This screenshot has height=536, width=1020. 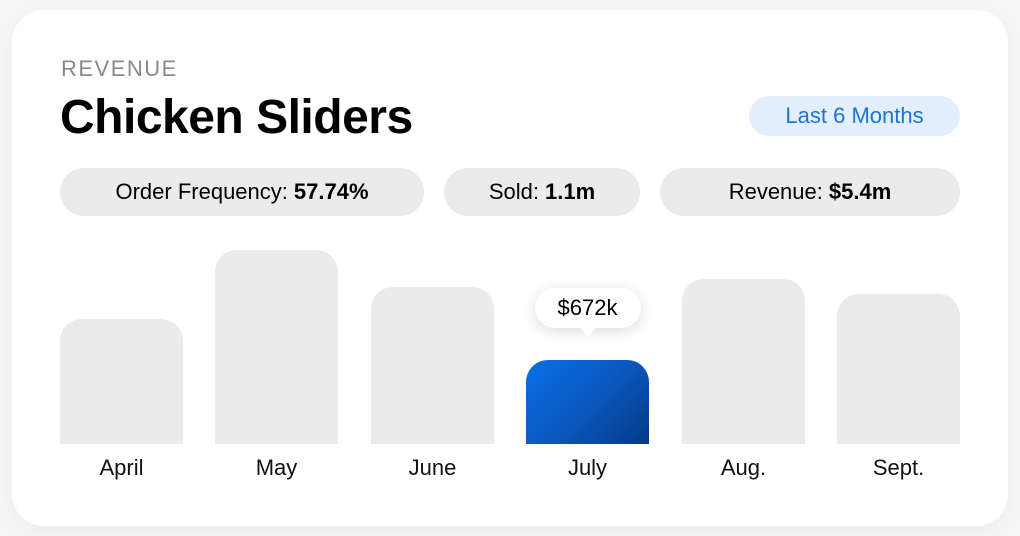 I want to click on bar-july, so click(x=587, y=402).